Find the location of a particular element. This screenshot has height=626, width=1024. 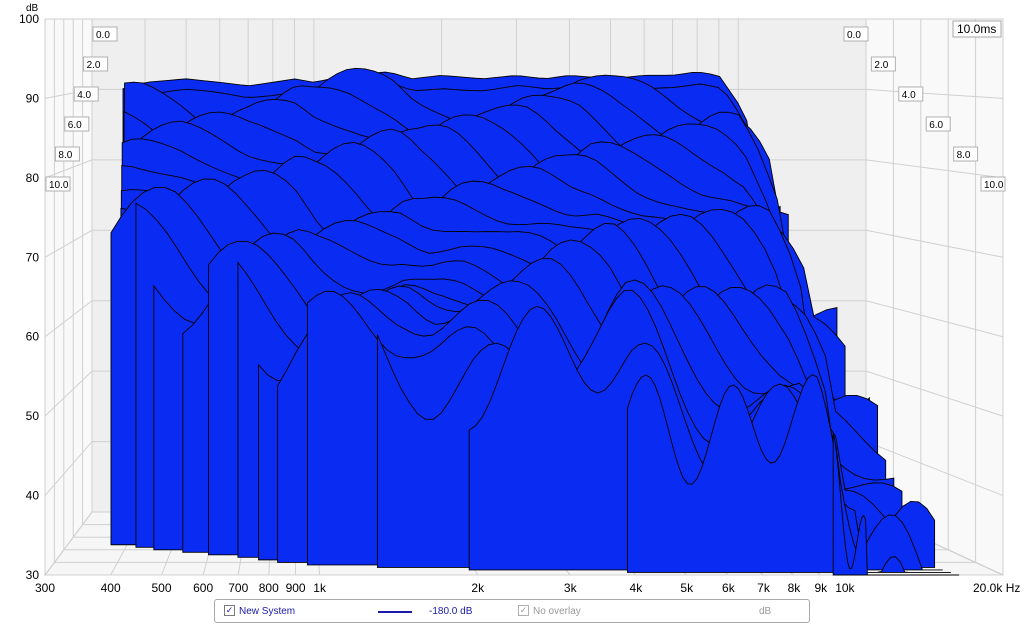

legend-line-value: -180.0 dB is located at coordinates (451, 611).